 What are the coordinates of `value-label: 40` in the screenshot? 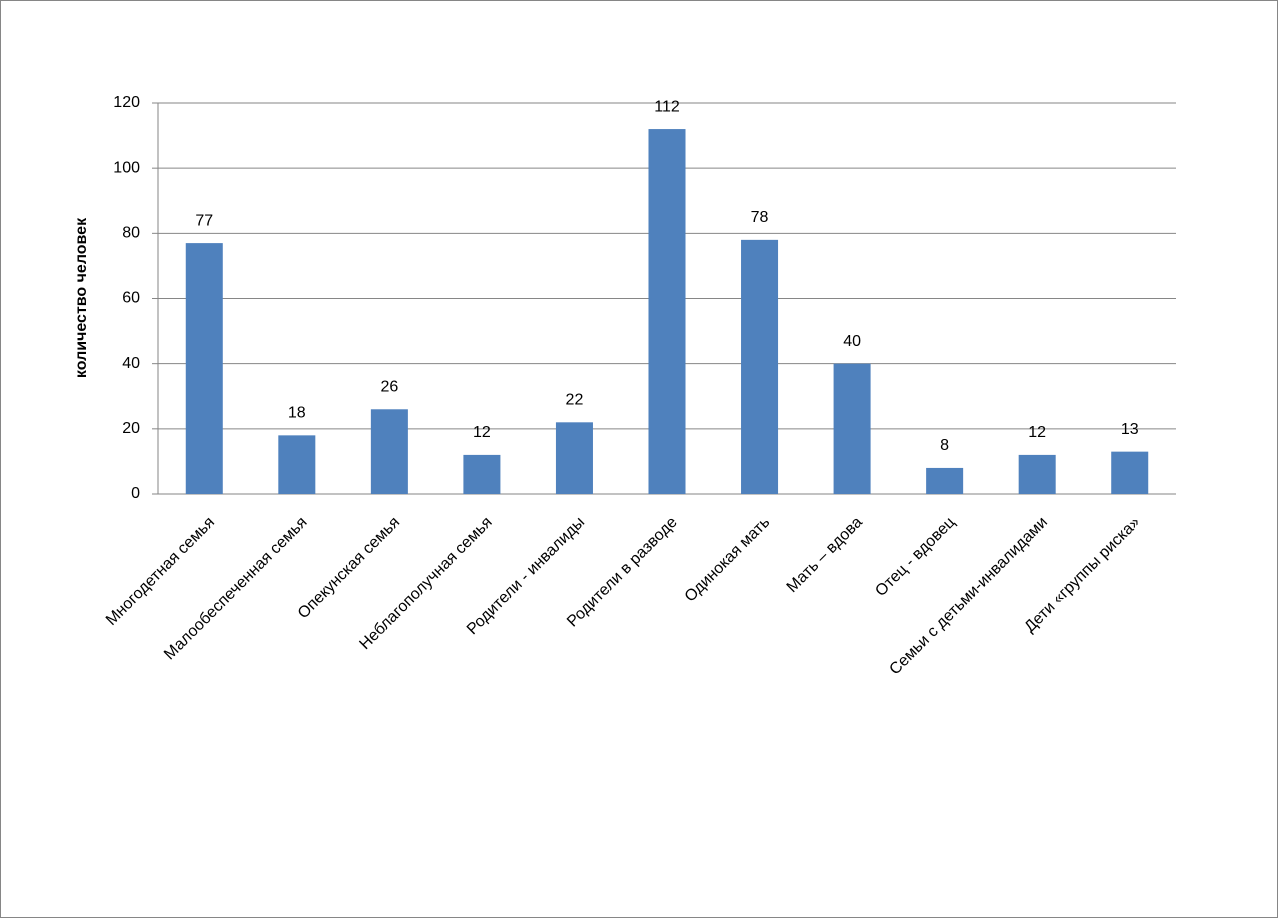 It's located at (852, 341).